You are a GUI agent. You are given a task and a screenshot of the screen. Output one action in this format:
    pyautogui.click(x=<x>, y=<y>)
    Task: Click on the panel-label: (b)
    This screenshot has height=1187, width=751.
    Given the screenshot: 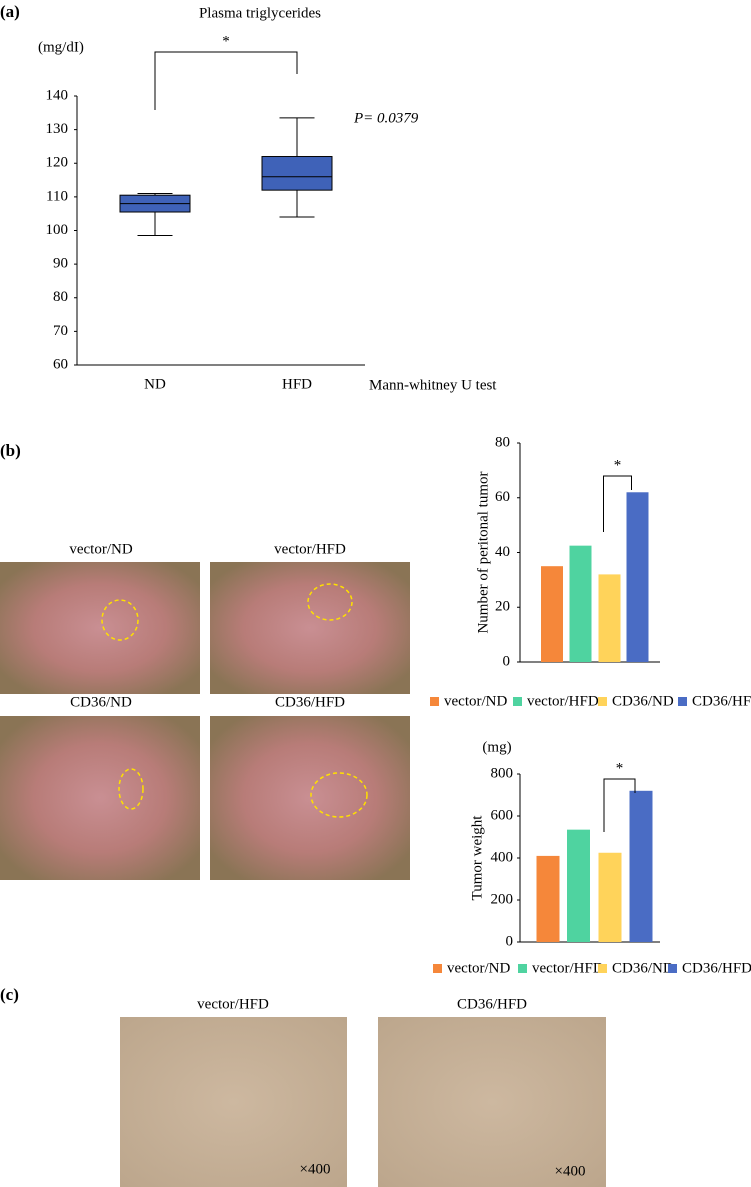 What is the action you would take?
    pyautogui.click(x=10, y=450)
    